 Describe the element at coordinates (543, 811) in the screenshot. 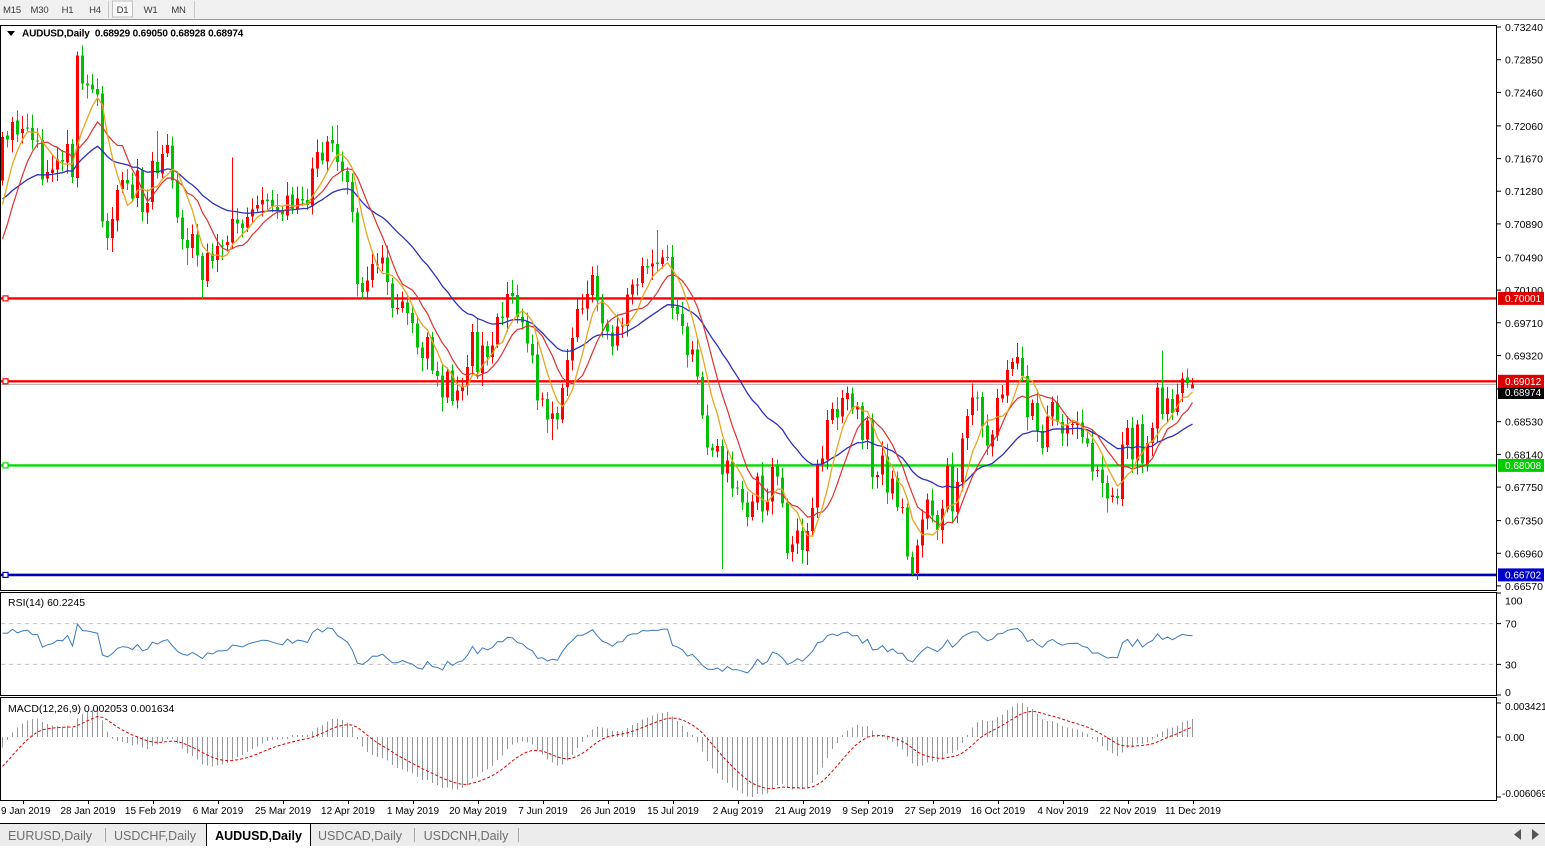

I see `svg-text: 7 Jun 2019` at that location.